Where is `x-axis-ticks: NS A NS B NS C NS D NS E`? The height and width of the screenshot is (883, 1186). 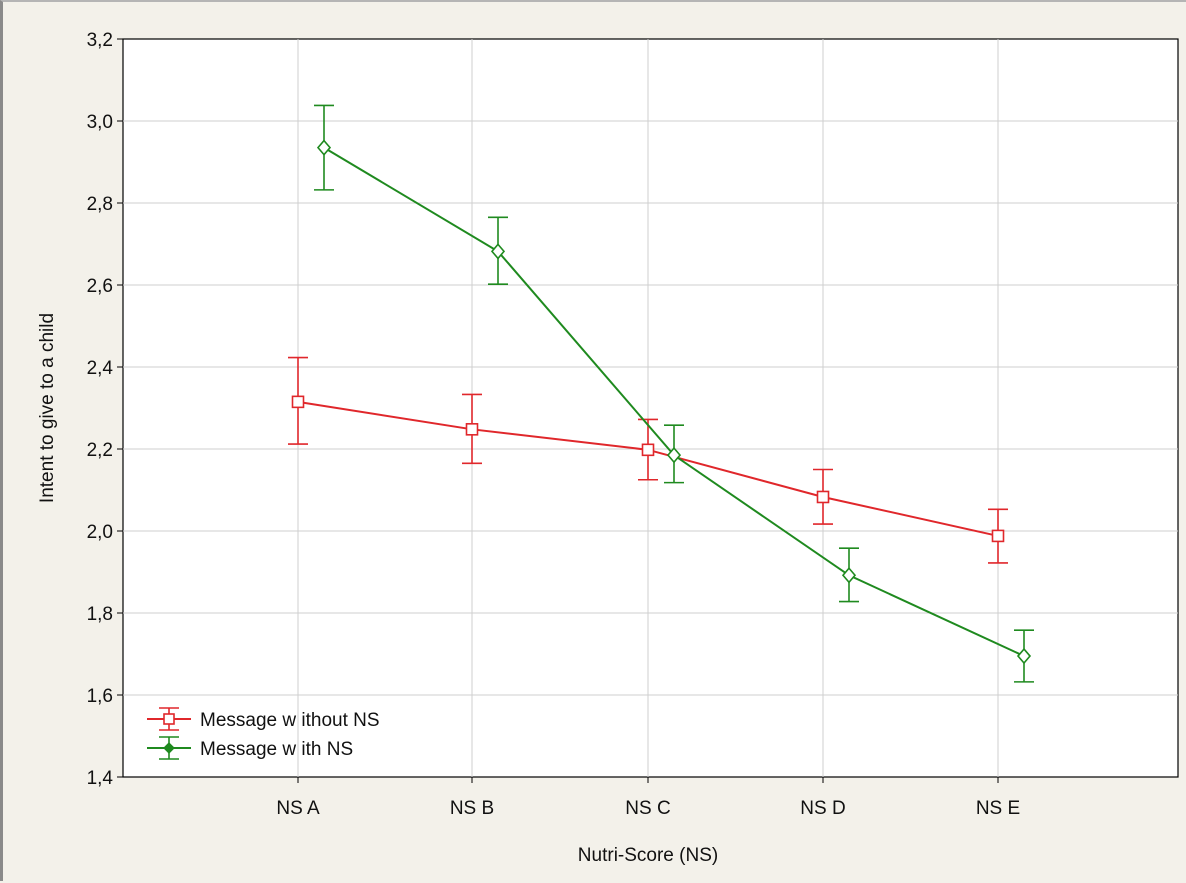
x-axis-ticks: NS A NS B NS C NS D NS E is located at coordinates (648, 798).